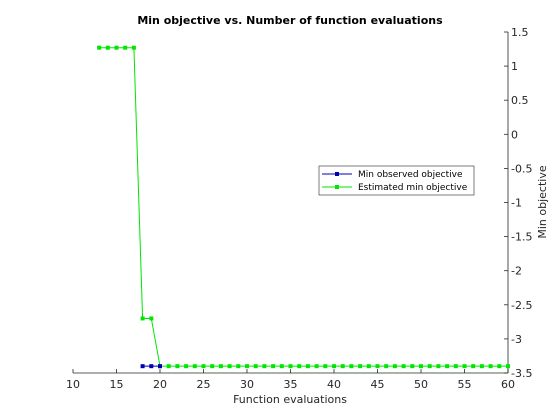  I want to click on y-tick-label: -2.5, so click(521, 305).